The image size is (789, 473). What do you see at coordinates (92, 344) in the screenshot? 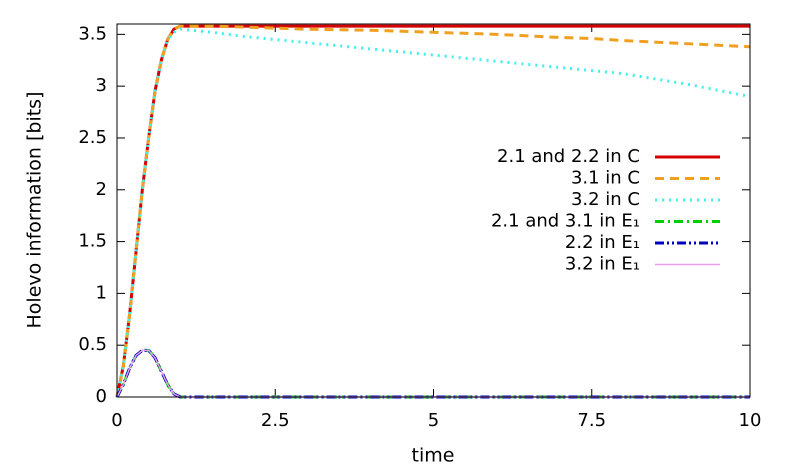
I see `y-tick-label: 0.5` at bounding box center [92, 344].